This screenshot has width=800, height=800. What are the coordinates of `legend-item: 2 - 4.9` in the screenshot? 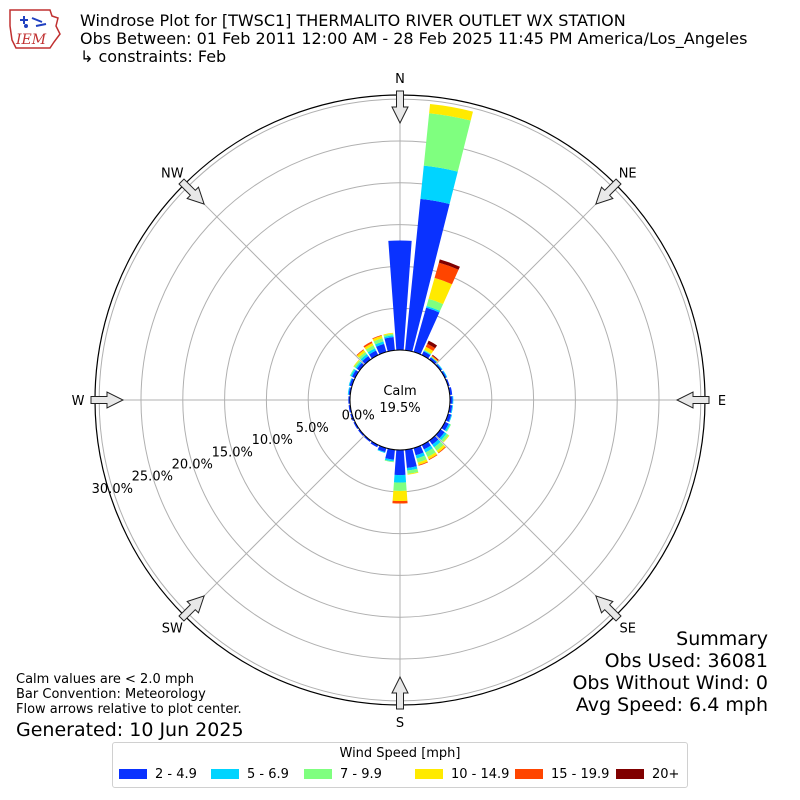 It's located at (158, 775).